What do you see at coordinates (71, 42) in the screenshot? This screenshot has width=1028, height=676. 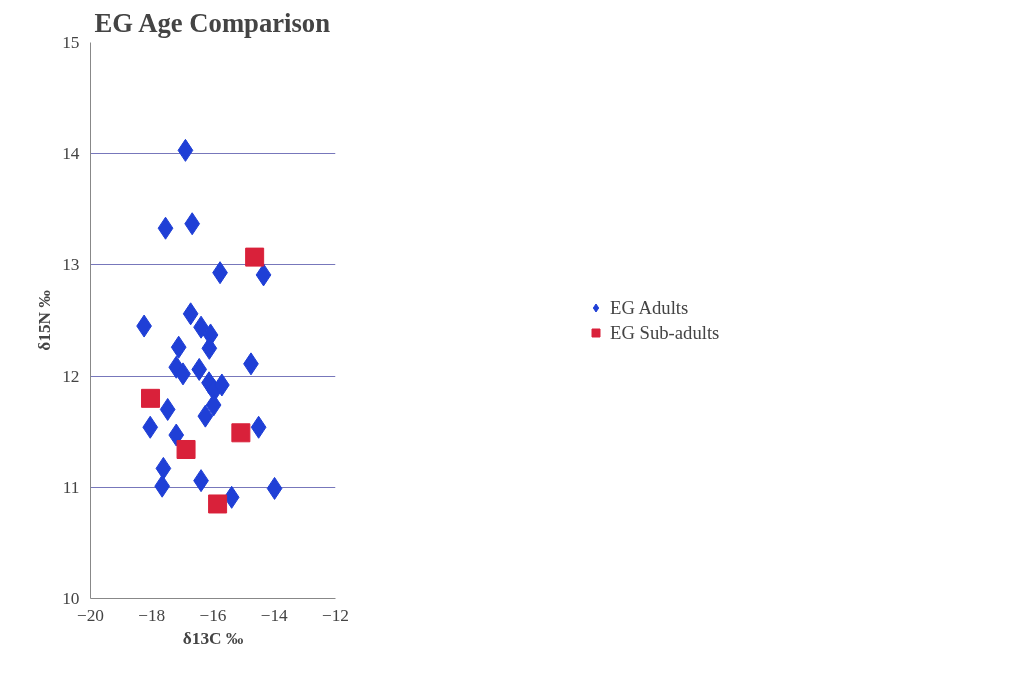 I see `y-tick-label: 15` at bounding box center [71, 42].